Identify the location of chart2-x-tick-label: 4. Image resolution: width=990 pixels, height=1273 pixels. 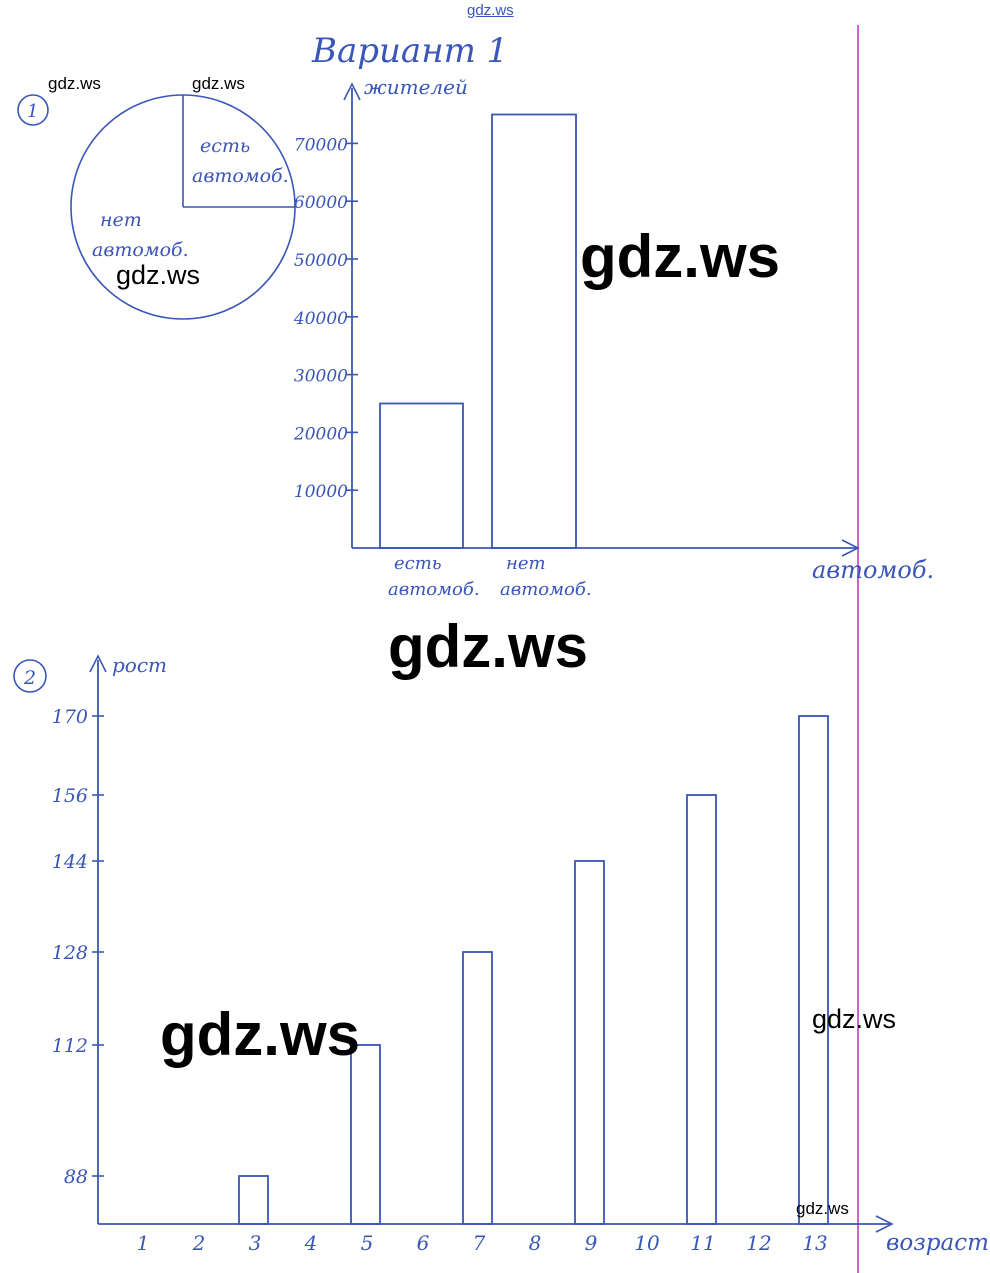
(311, 1243).